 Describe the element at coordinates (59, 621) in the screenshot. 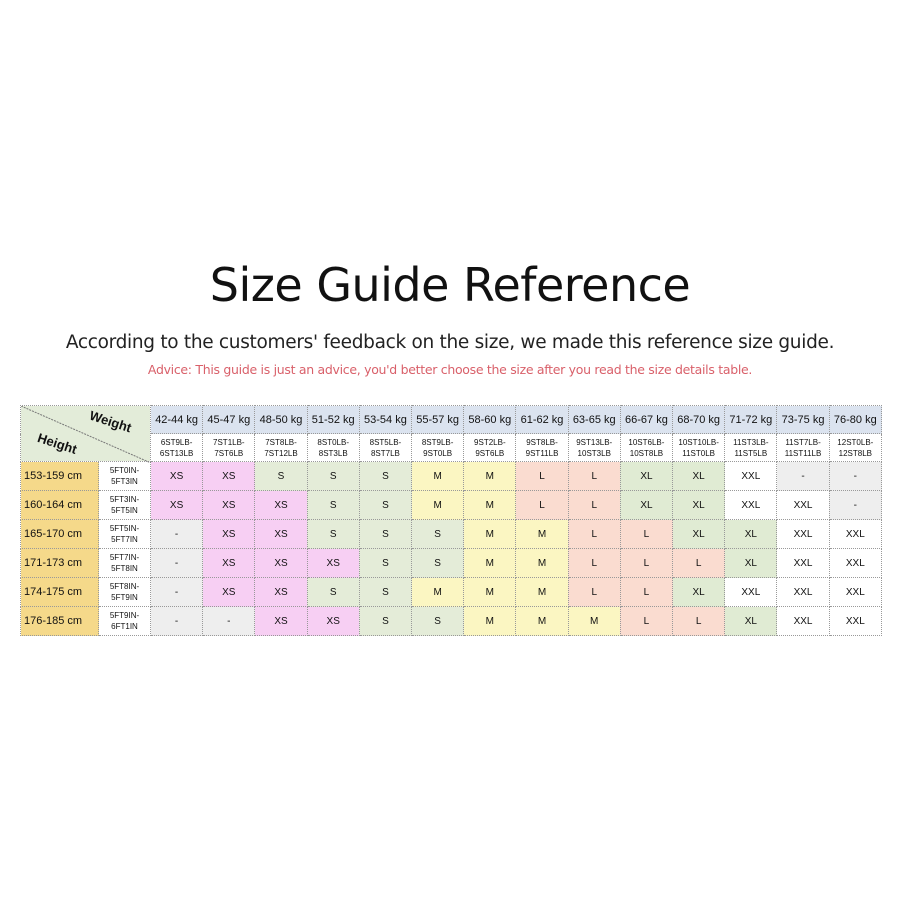

I see `height-cm: 176-185 cm` at that location.